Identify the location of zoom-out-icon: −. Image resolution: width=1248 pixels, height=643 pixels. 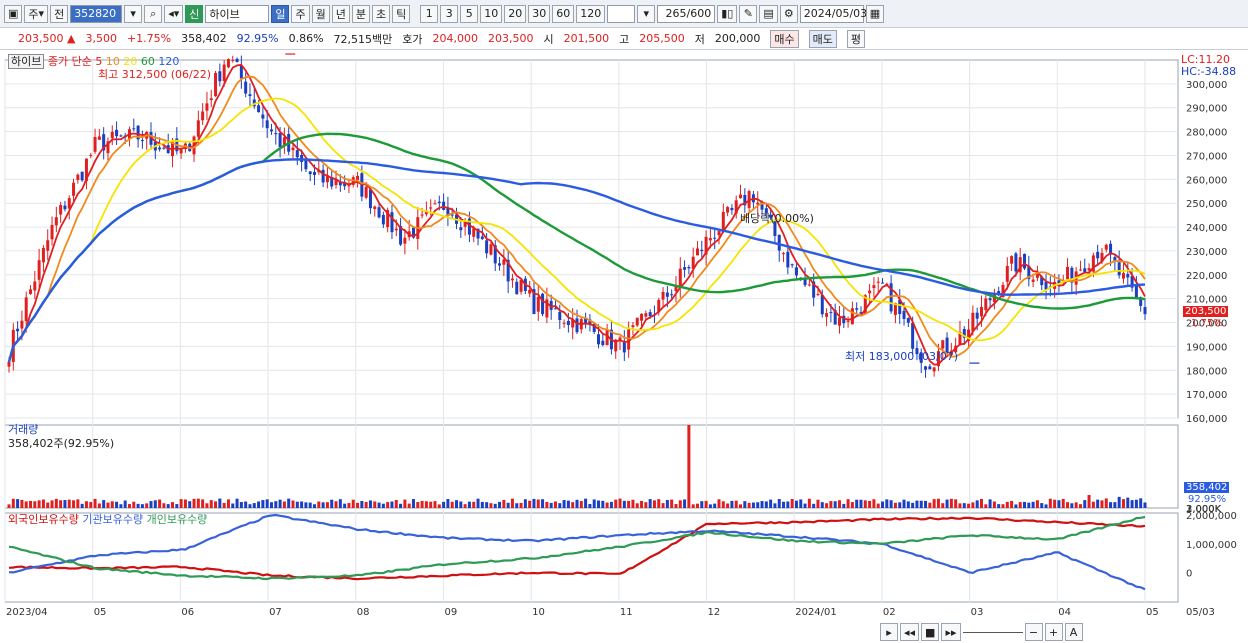
(1033, 632).